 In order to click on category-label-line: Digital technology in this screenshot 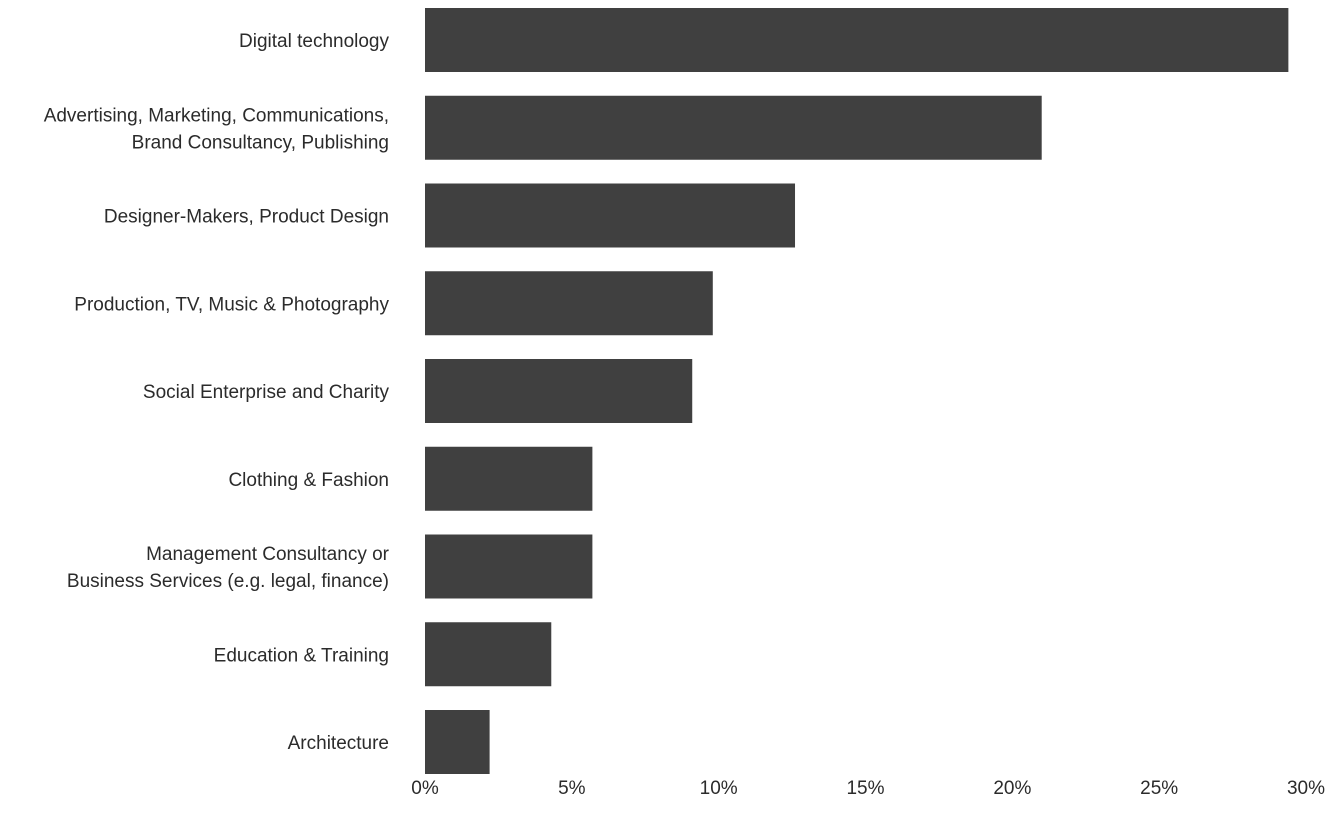, I will do `click(314, 41)`.